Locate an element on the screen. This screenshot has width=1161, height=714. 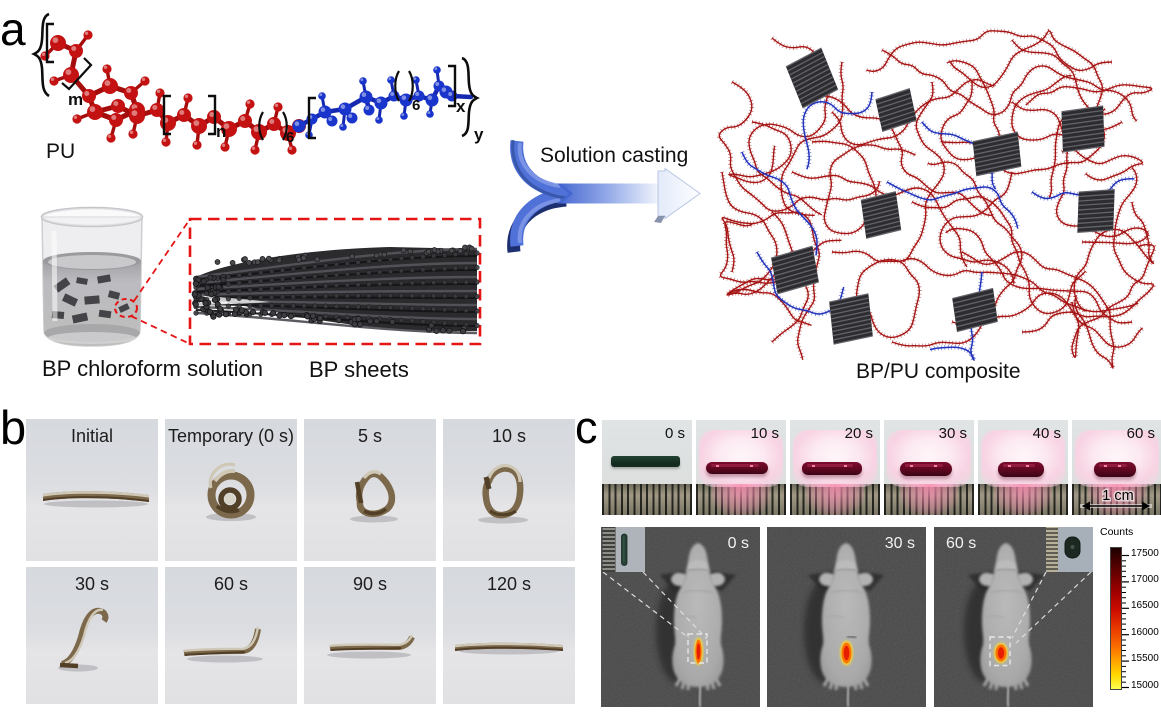
svg-text: x is located at coordinates (461, 106).